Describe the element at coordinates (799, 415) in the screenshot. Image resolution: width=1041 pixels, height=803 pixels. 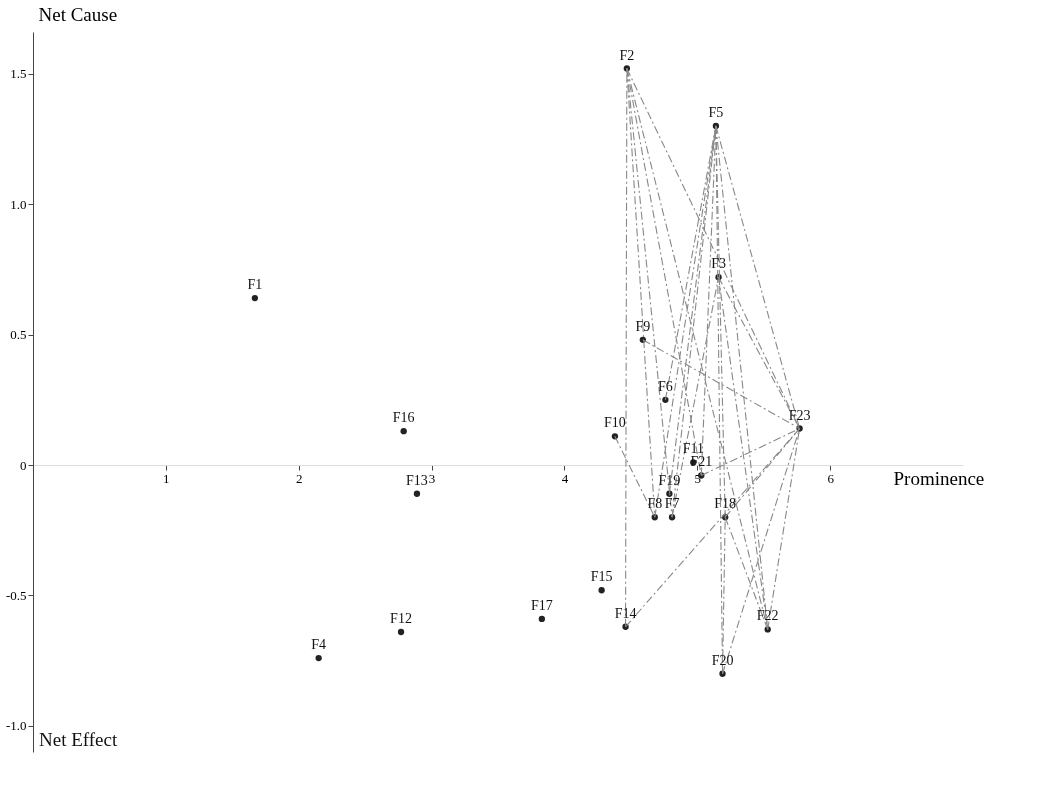
I see `data-label: F23` at that location.